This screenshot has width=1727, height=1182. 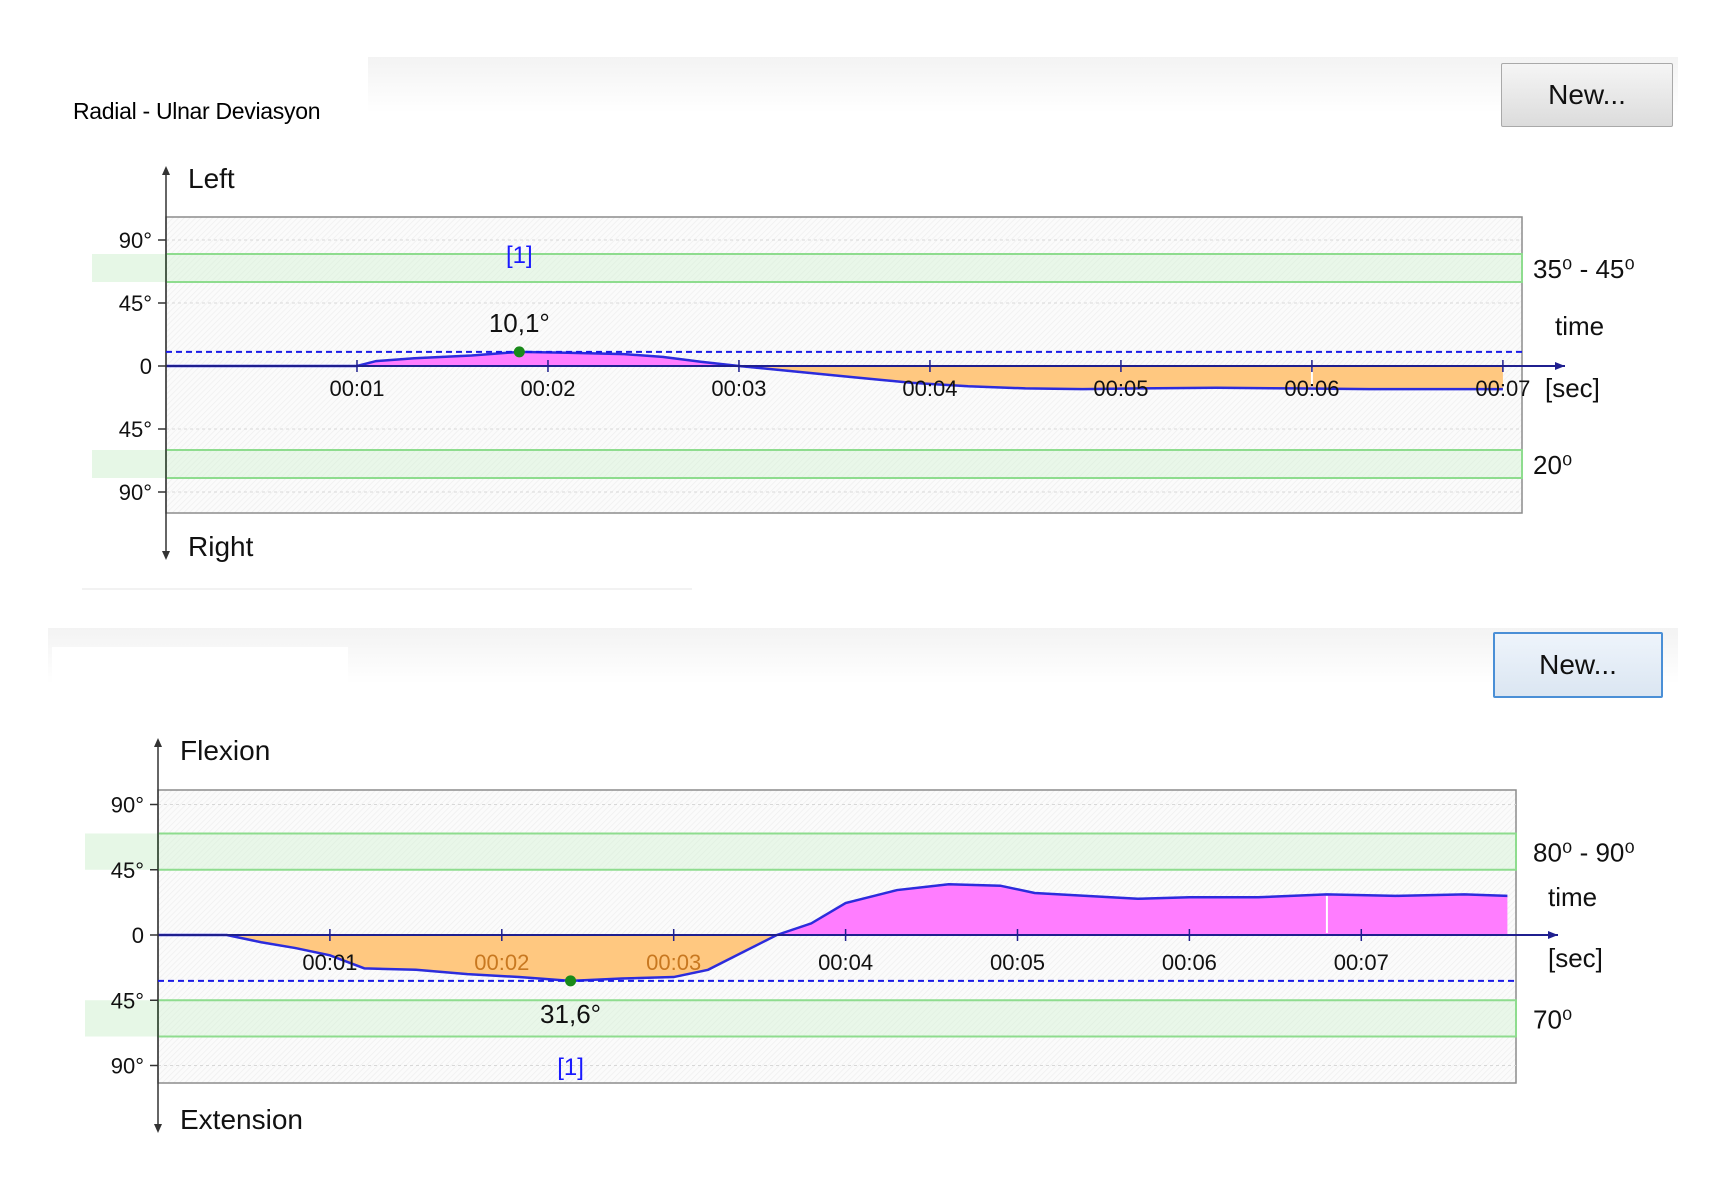 I want to click on normal-range-top-label: 35⁰ - 45⁰, so click(x=1584, y=269).